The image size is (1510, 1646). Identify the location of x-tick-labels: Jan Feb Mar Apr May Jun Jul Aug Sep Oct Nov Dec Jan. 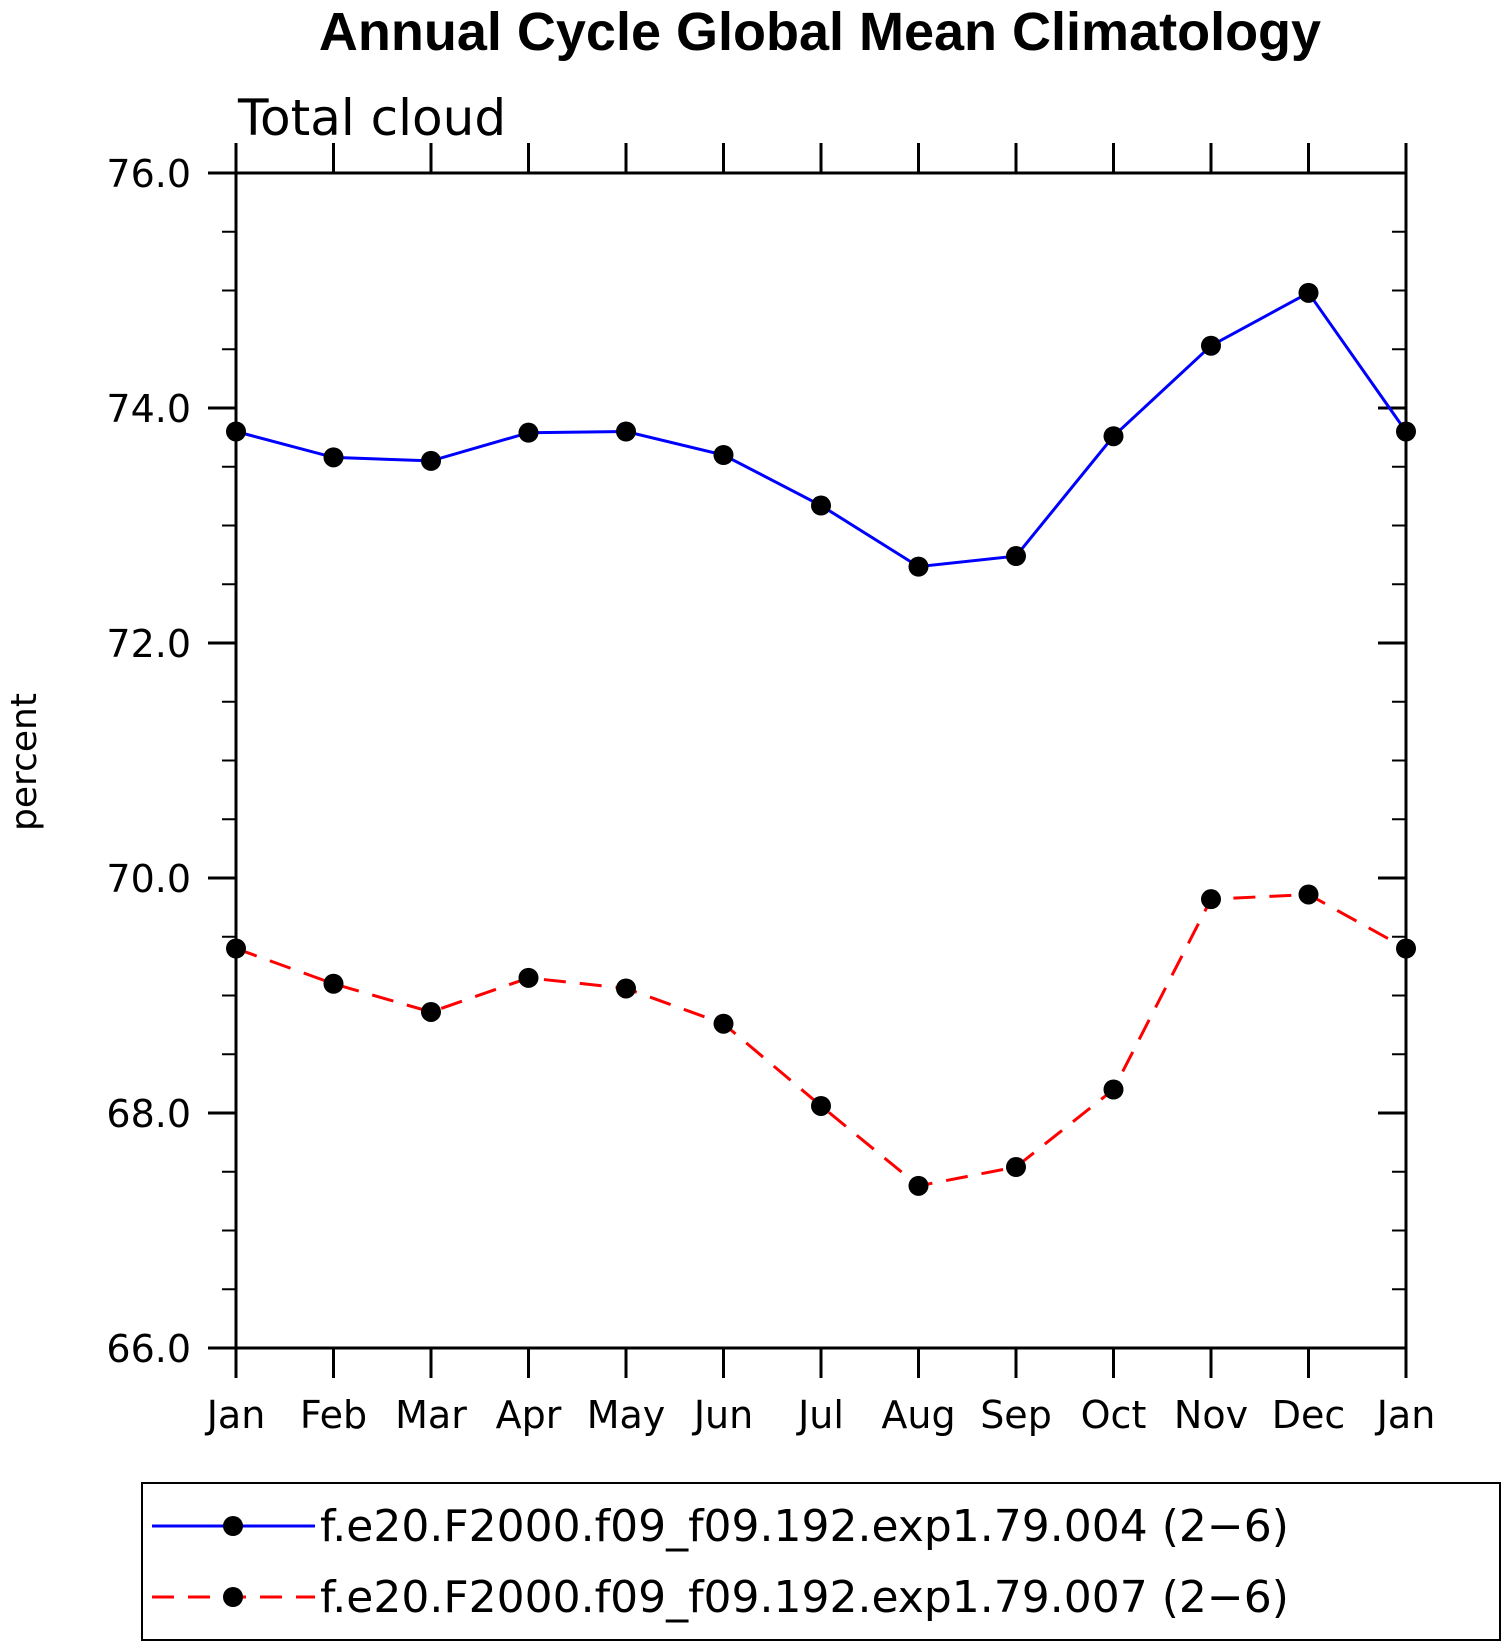
(820, 1415).